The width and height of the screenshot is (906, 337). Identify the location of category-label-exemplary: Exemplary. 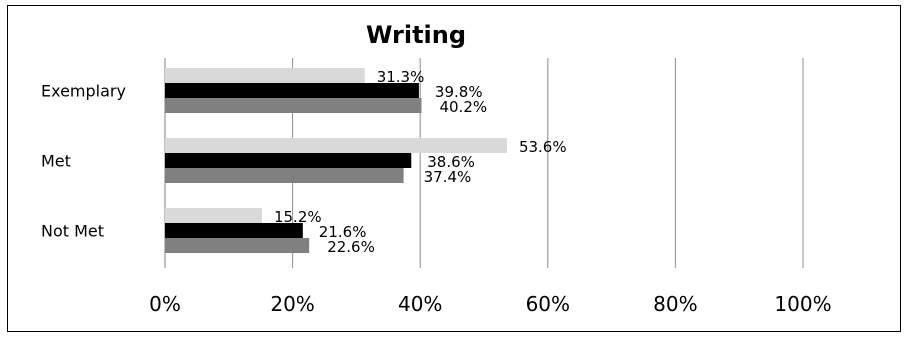
(83, 91).